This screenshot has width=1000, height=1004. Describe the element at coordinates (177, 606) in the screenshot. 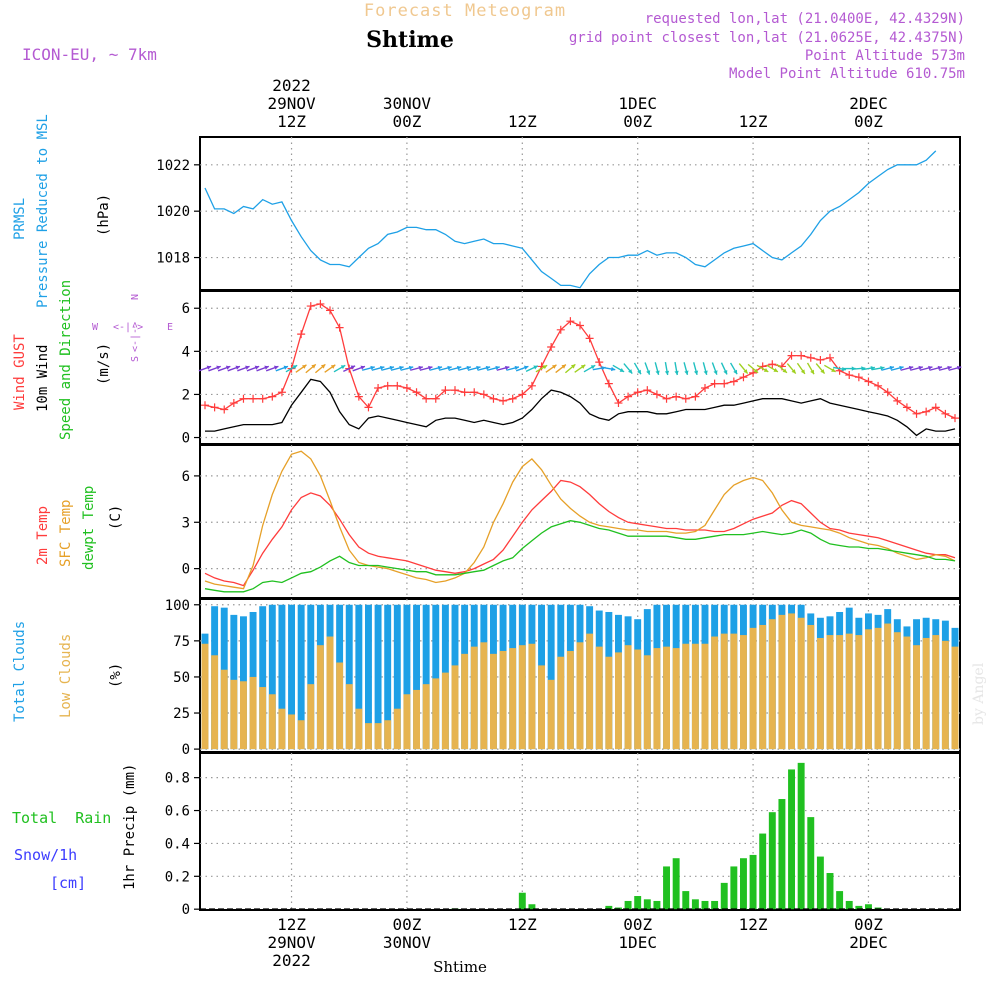

I see `clouds-ytick-label-4: 100` at that location.